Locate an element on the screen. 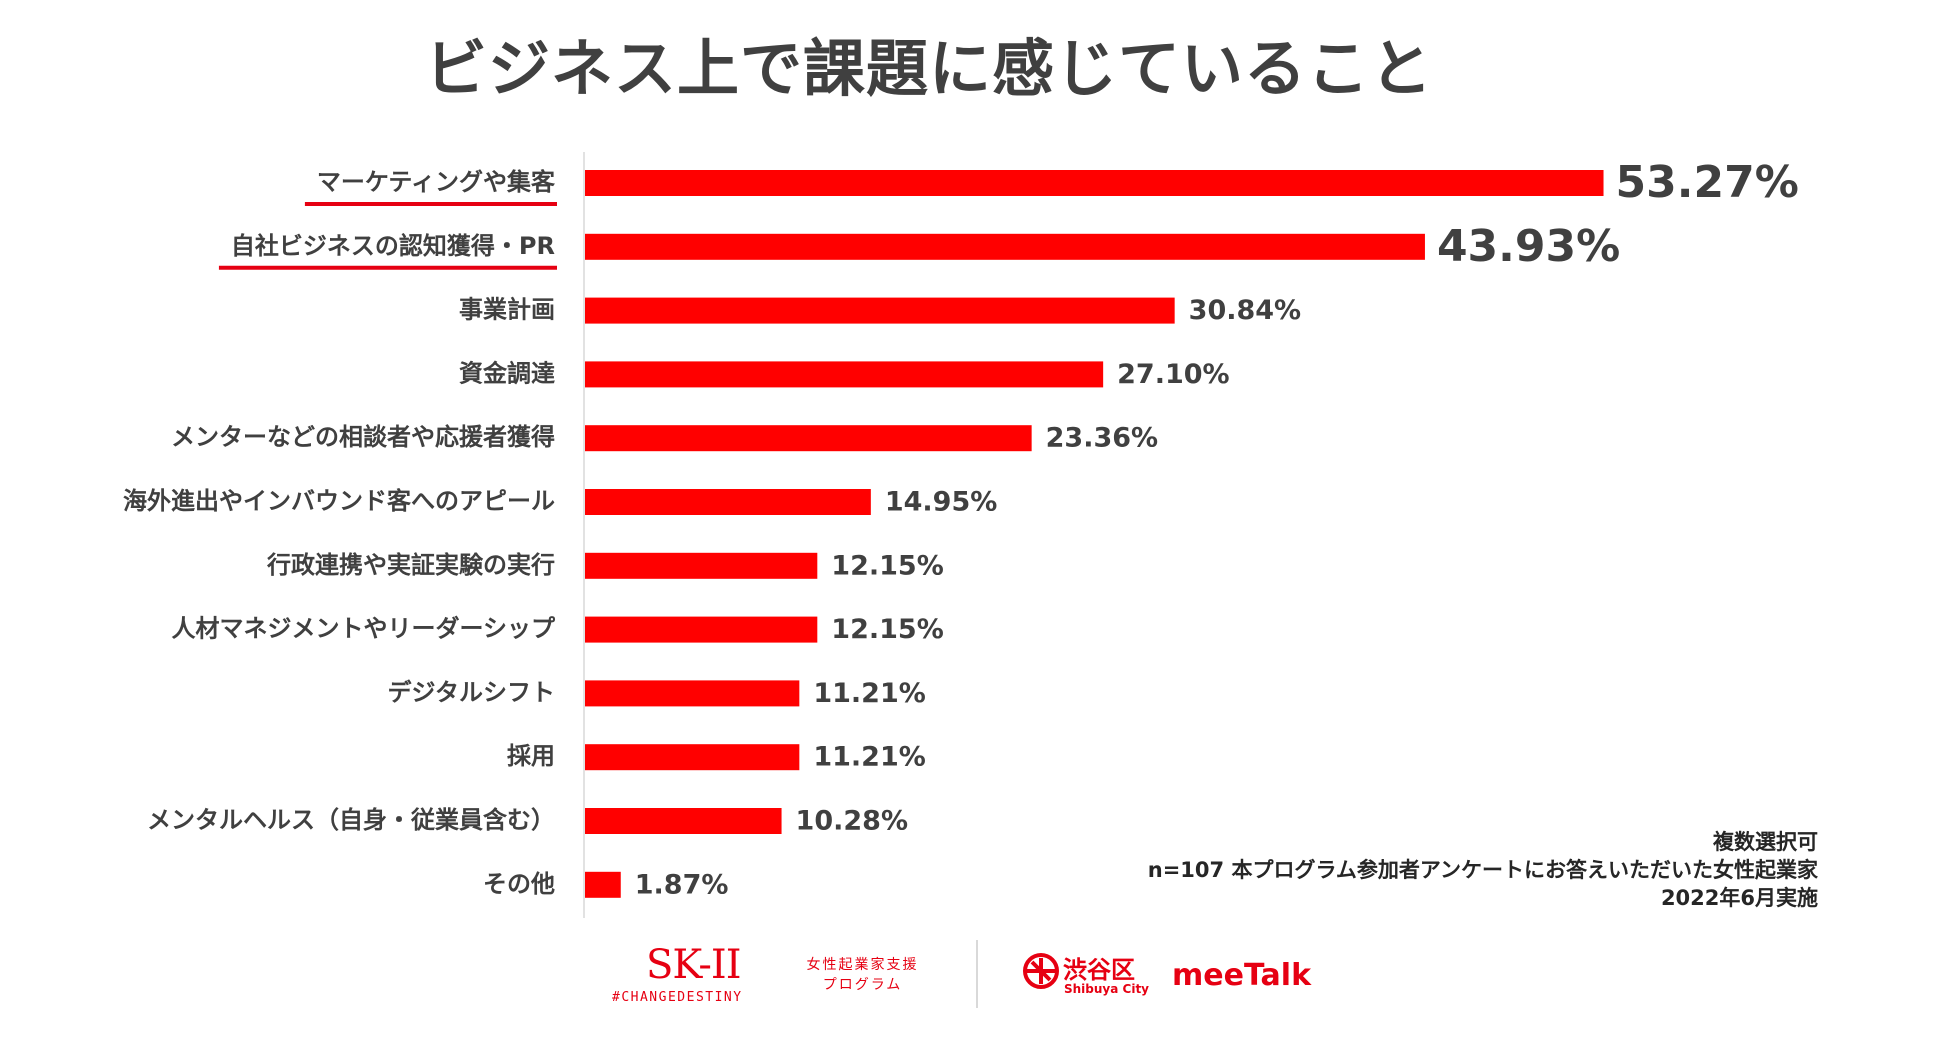  category-label: 行政連携や実証実験の実行 is located at coordinates (410, 565).